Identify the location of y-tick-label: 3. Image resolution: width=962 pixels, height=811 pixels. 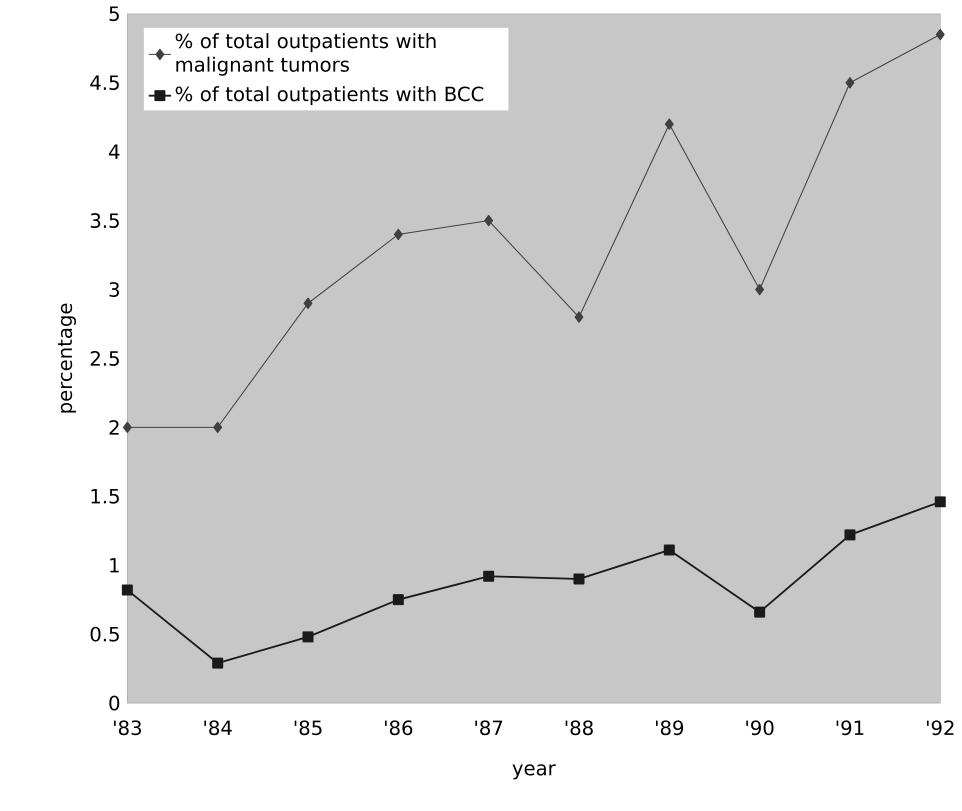
(114, 289).